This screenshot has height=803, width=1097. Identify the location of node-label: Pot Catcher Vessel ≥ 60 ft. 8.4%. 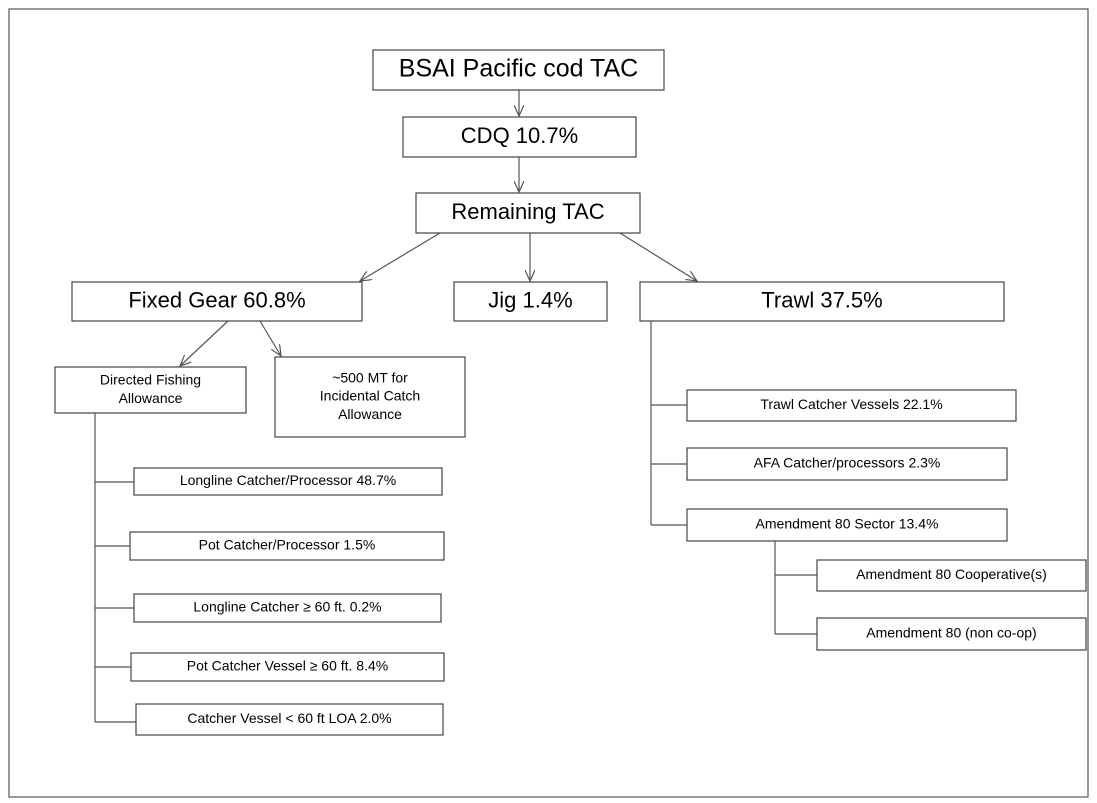
(287, 666).